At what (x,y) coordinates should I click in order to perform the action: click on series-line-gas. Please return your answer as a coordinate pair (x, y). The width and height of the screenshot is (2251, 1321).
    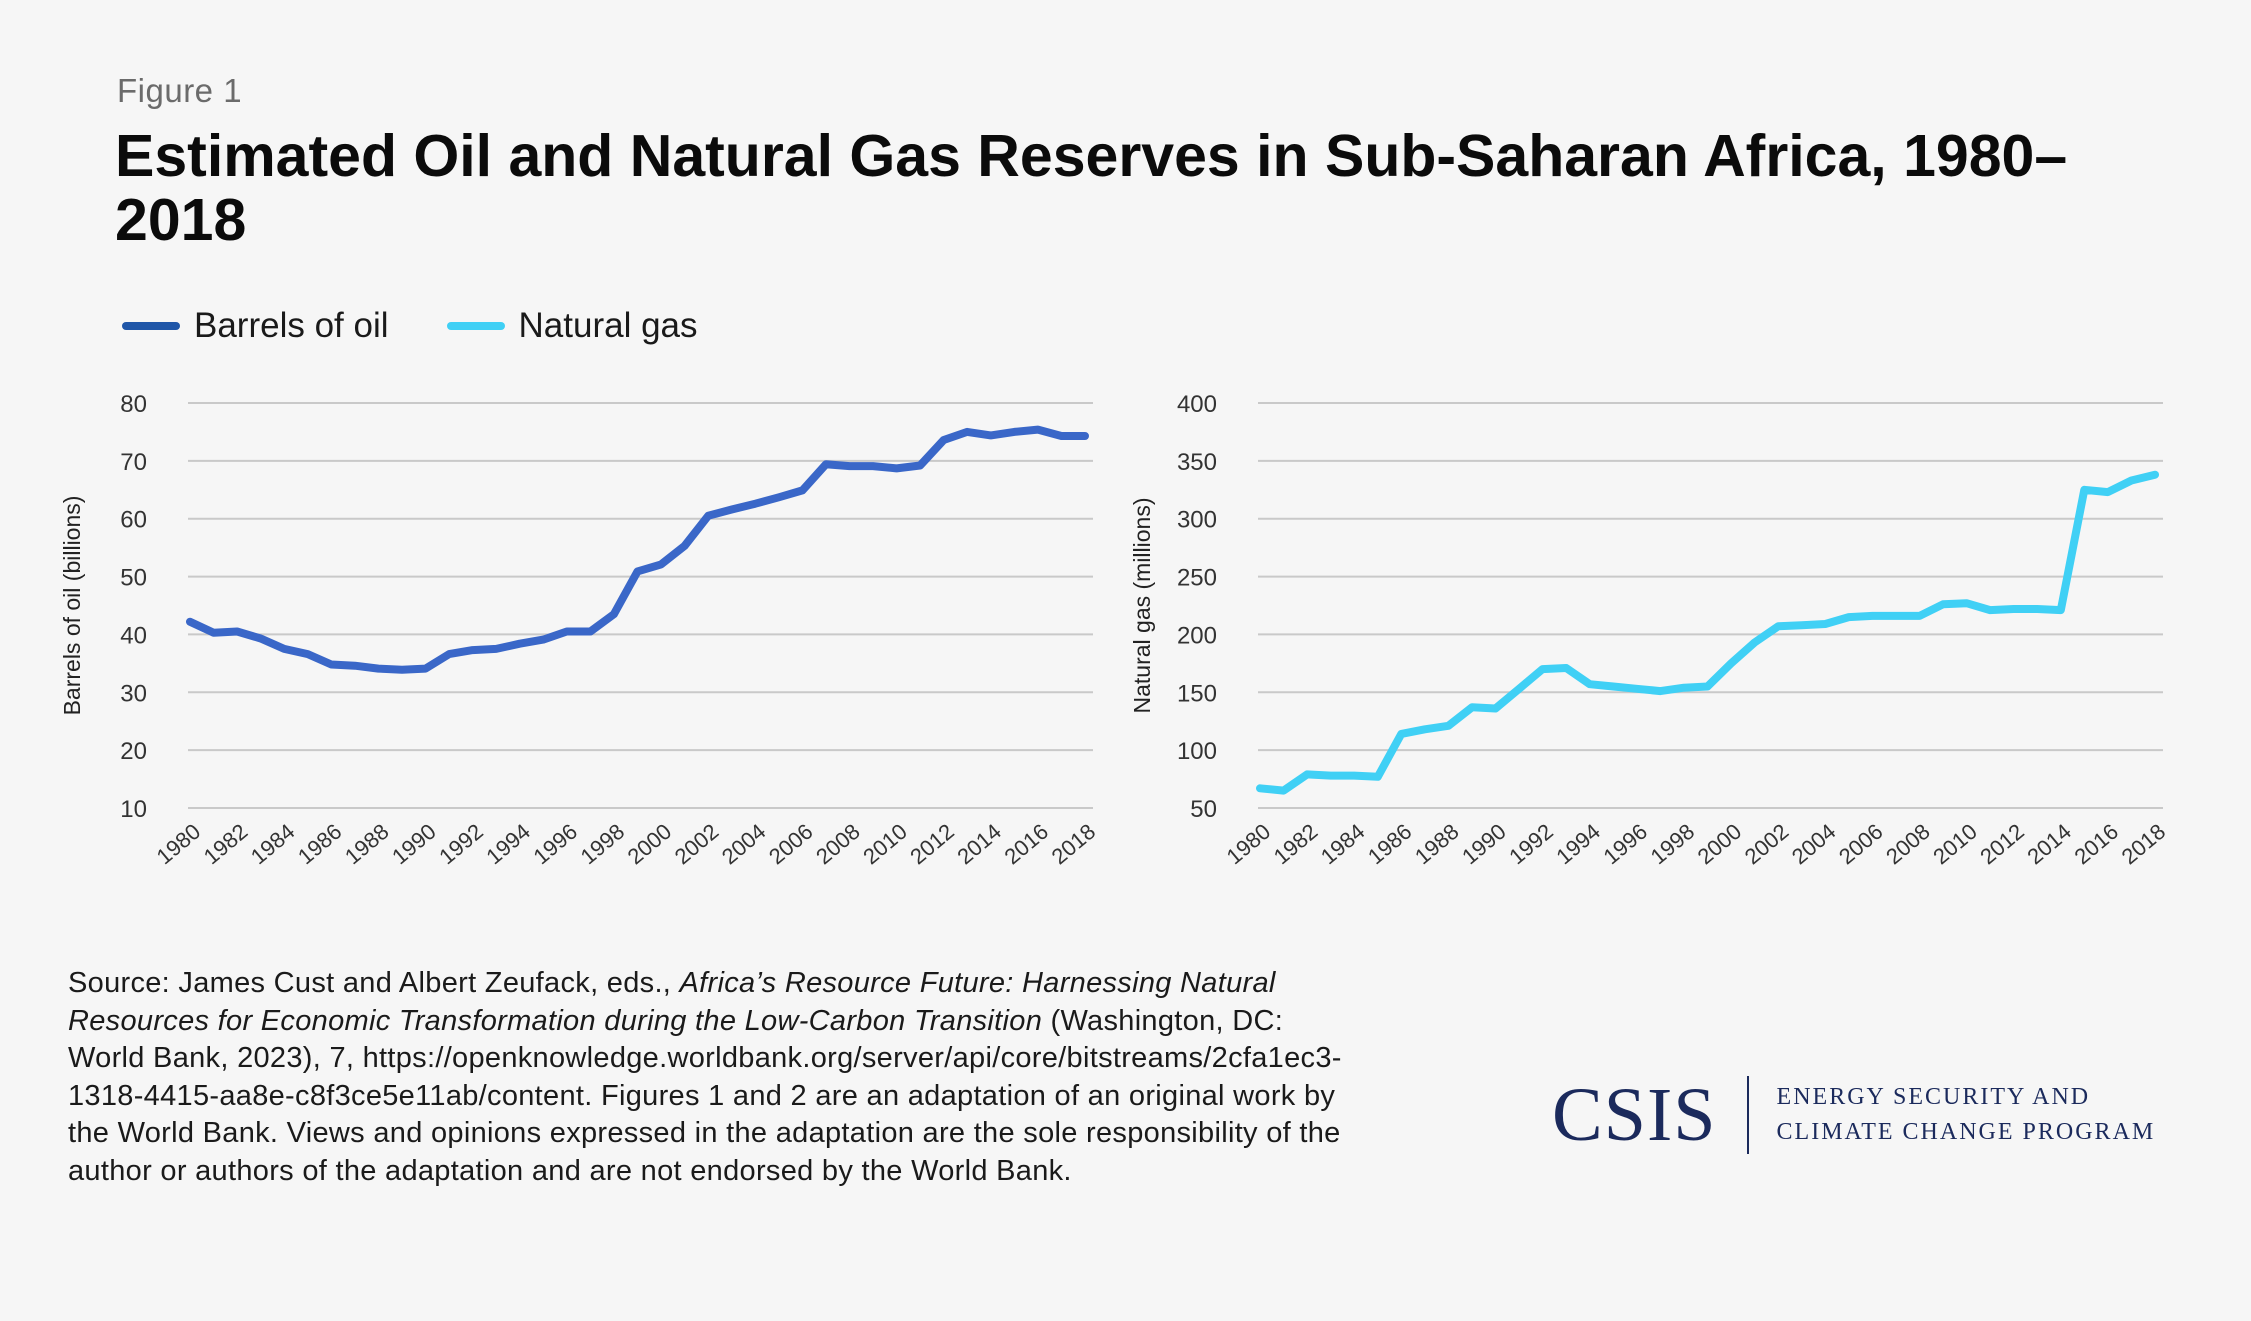
    Looking at the image, I should click on (1707, 632).